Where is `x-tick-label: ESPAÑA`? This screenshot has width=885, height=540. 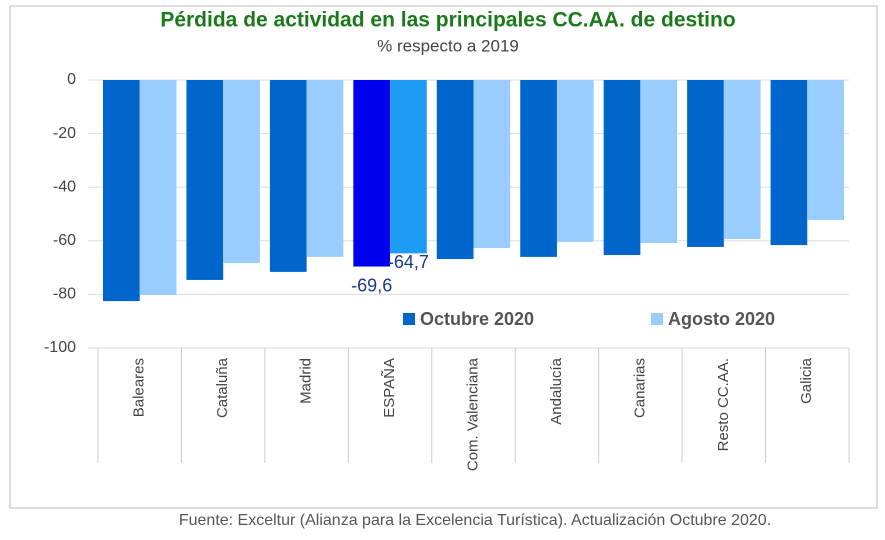 x-tick-label: ESPAÑA is located at coordinates (389, 388).